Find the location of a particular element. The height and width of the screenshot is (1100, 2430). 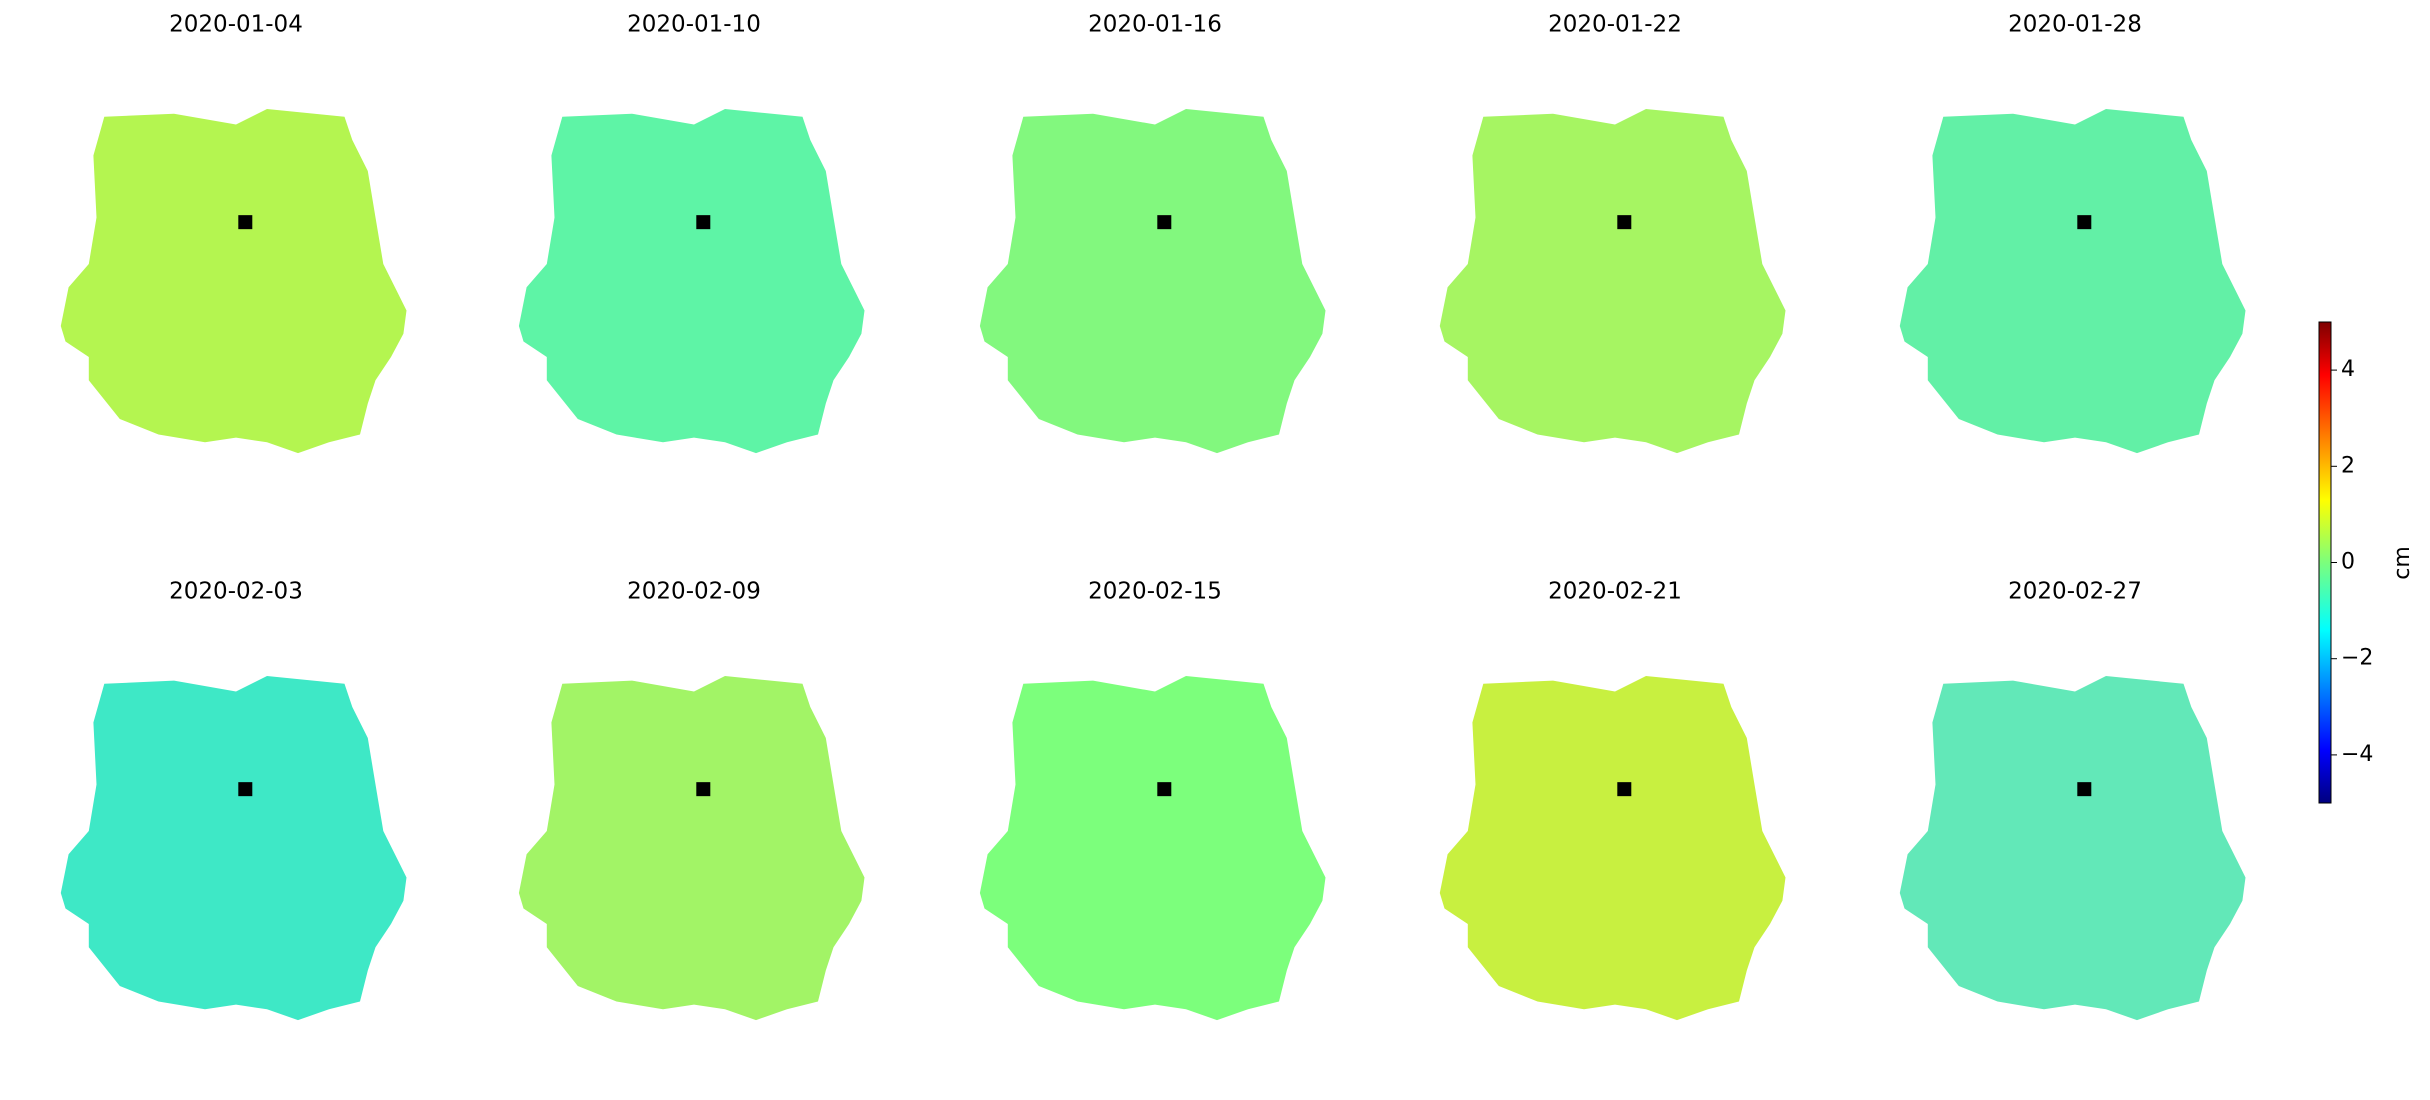

panel-title: 2020-02-21 is located at coordinates (1615, 592).